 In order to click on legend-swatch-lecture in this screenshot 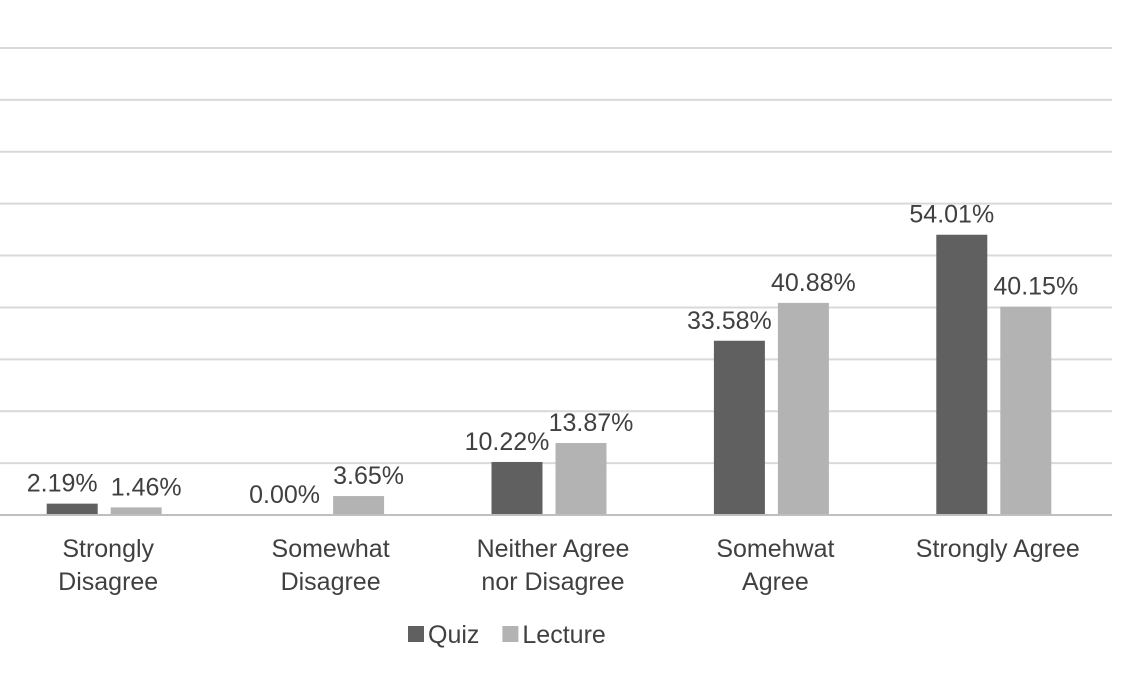, I will do `click(510, 634)`.